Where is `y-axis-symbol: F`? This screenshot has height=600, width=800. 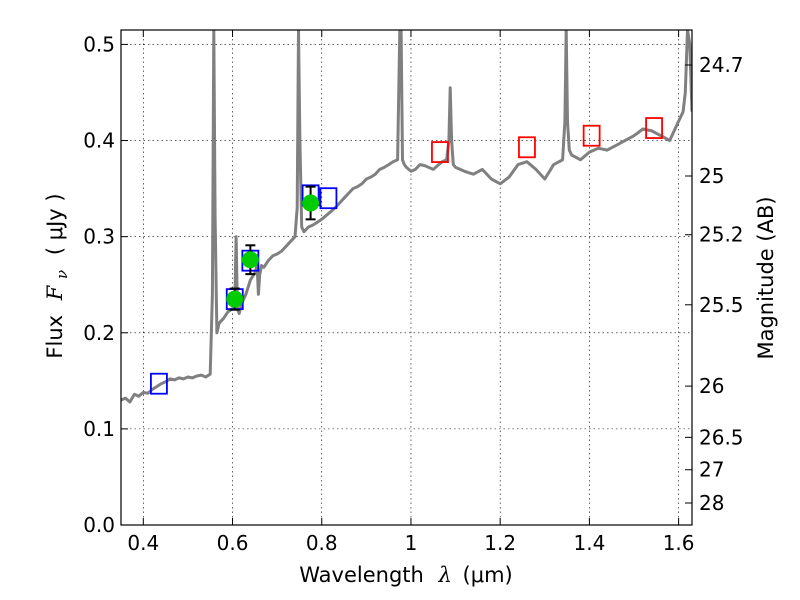
y-axis-symbol: F is located at coordinates (55, 292).